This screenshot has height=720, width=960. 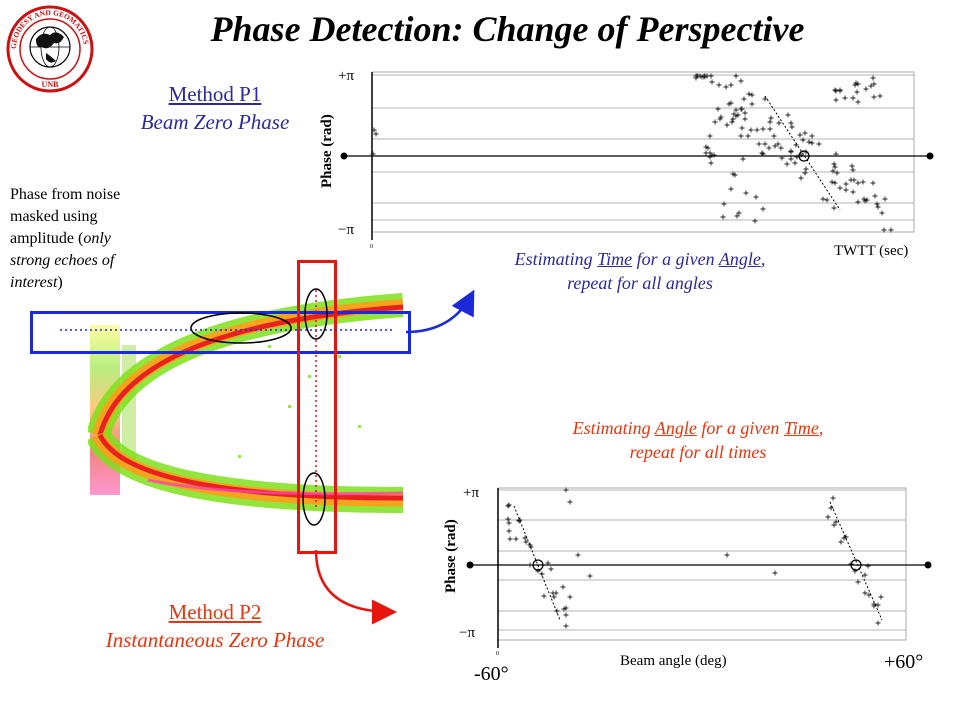 What do you see at coordinates (215, 612) in the screenshot?
I see `method-p2-title: Method P2` at bounding box center [215, 612].